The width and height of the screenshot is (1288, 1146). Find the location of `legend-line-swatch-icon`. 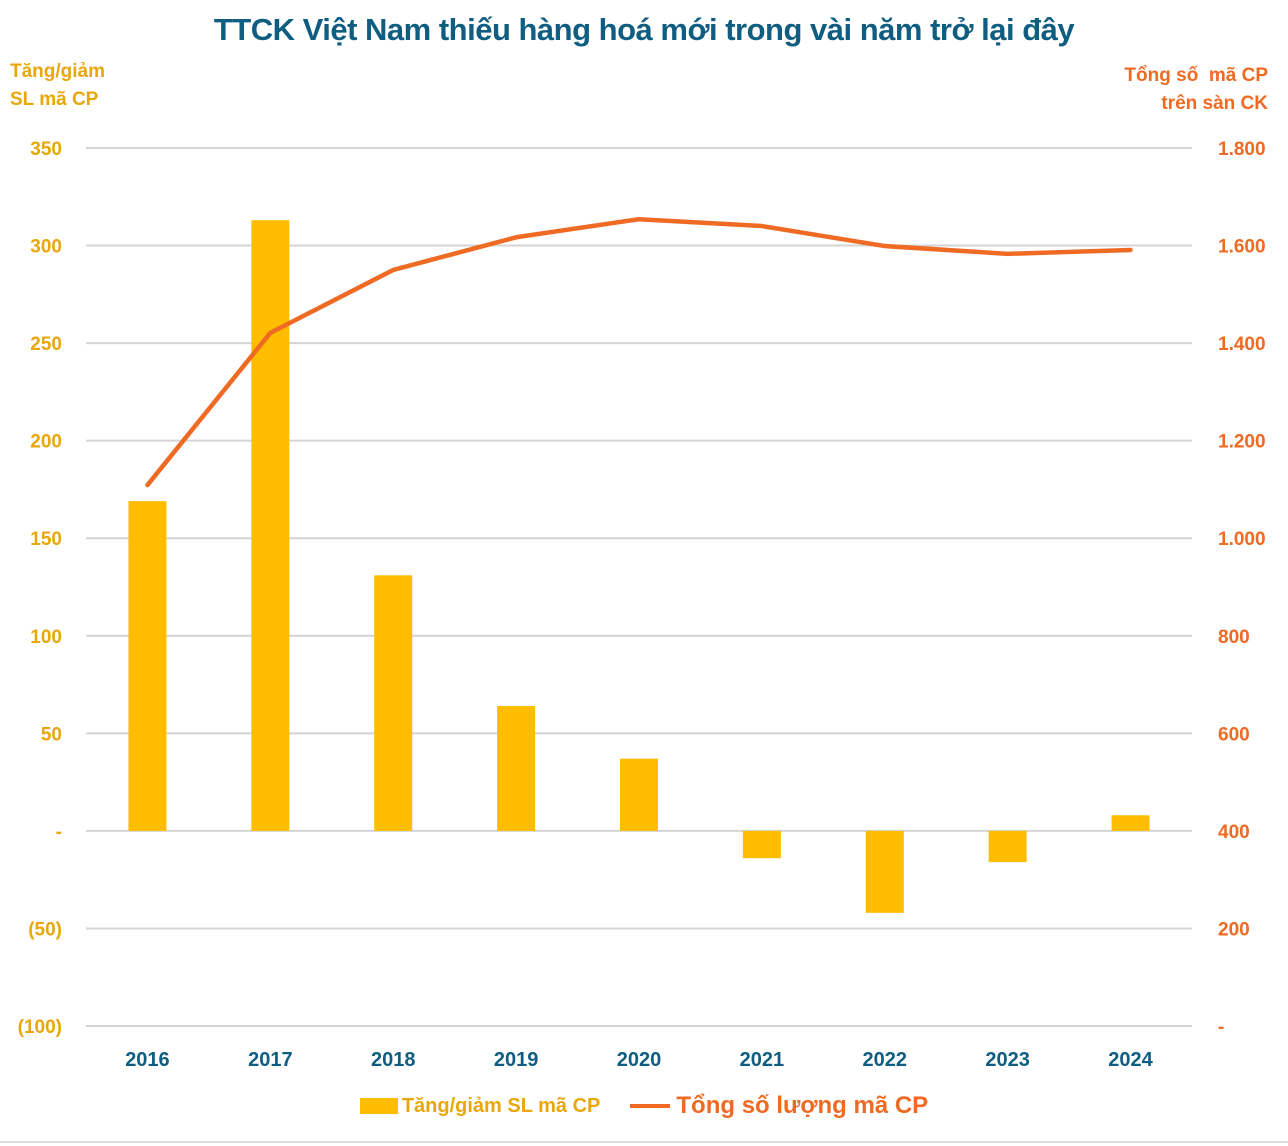

legend-line-swatch-icon is located at coordinates (650, 1106).